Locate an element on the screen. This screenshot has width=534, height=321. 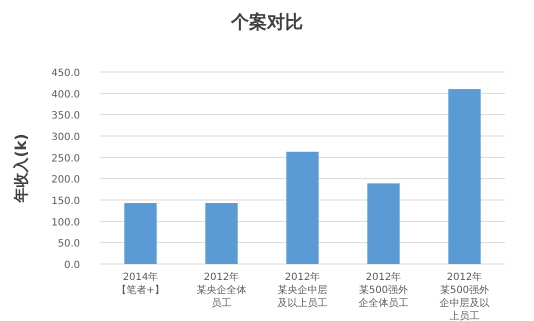
y-tick-label: 200.0 is located at coordinates (65, 180).